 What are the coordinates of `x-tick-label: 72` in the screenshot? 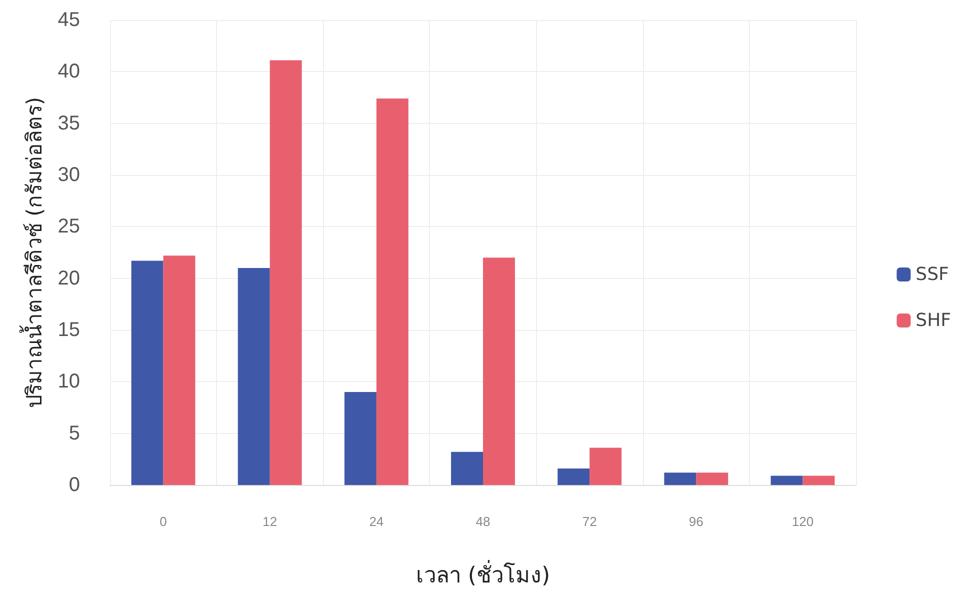 It's located at (589, 521).